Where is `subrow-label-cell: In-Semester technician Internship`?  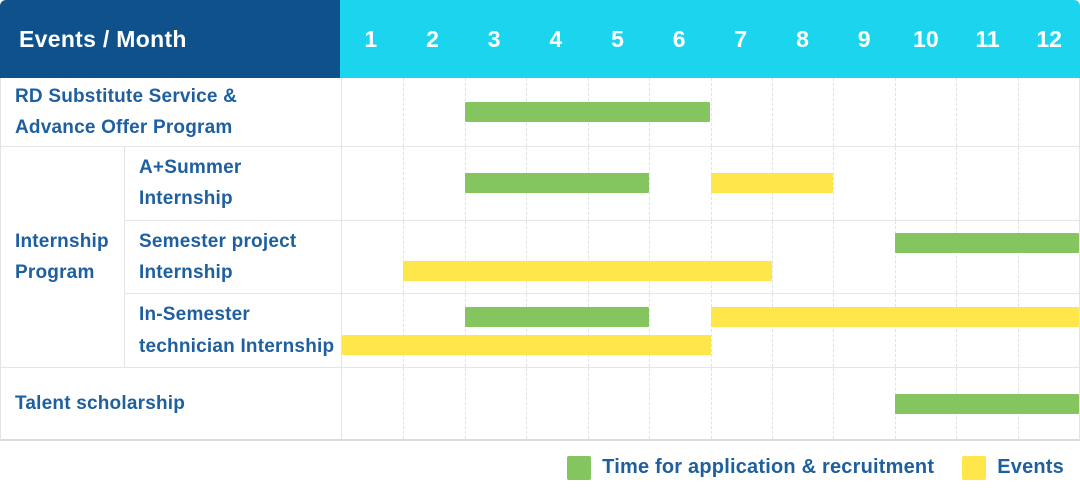 subrow-label-cell: In-Semester technician Internship is located at coordinates (232, 331).